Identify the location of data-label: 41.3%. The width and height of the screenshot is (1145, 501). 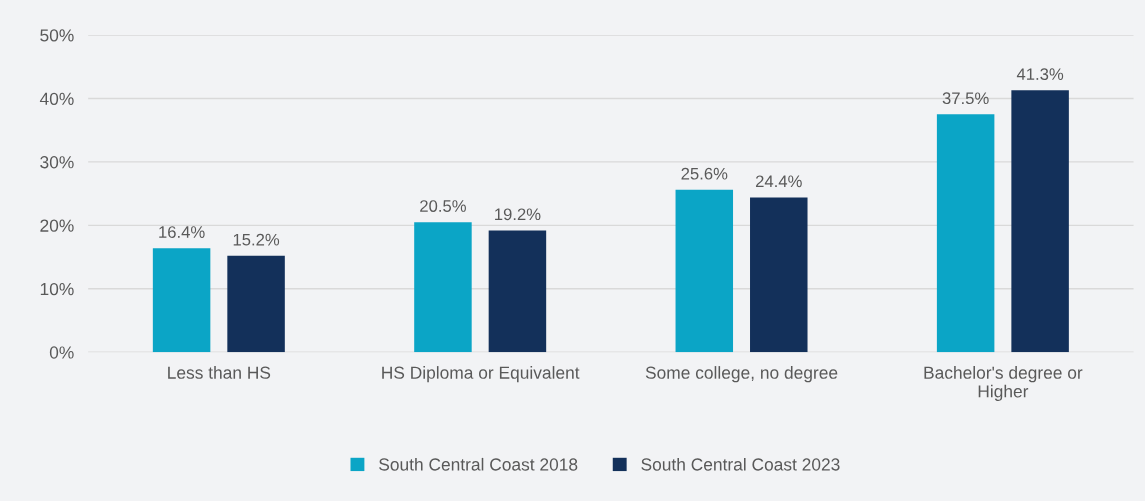
(1040, 74).